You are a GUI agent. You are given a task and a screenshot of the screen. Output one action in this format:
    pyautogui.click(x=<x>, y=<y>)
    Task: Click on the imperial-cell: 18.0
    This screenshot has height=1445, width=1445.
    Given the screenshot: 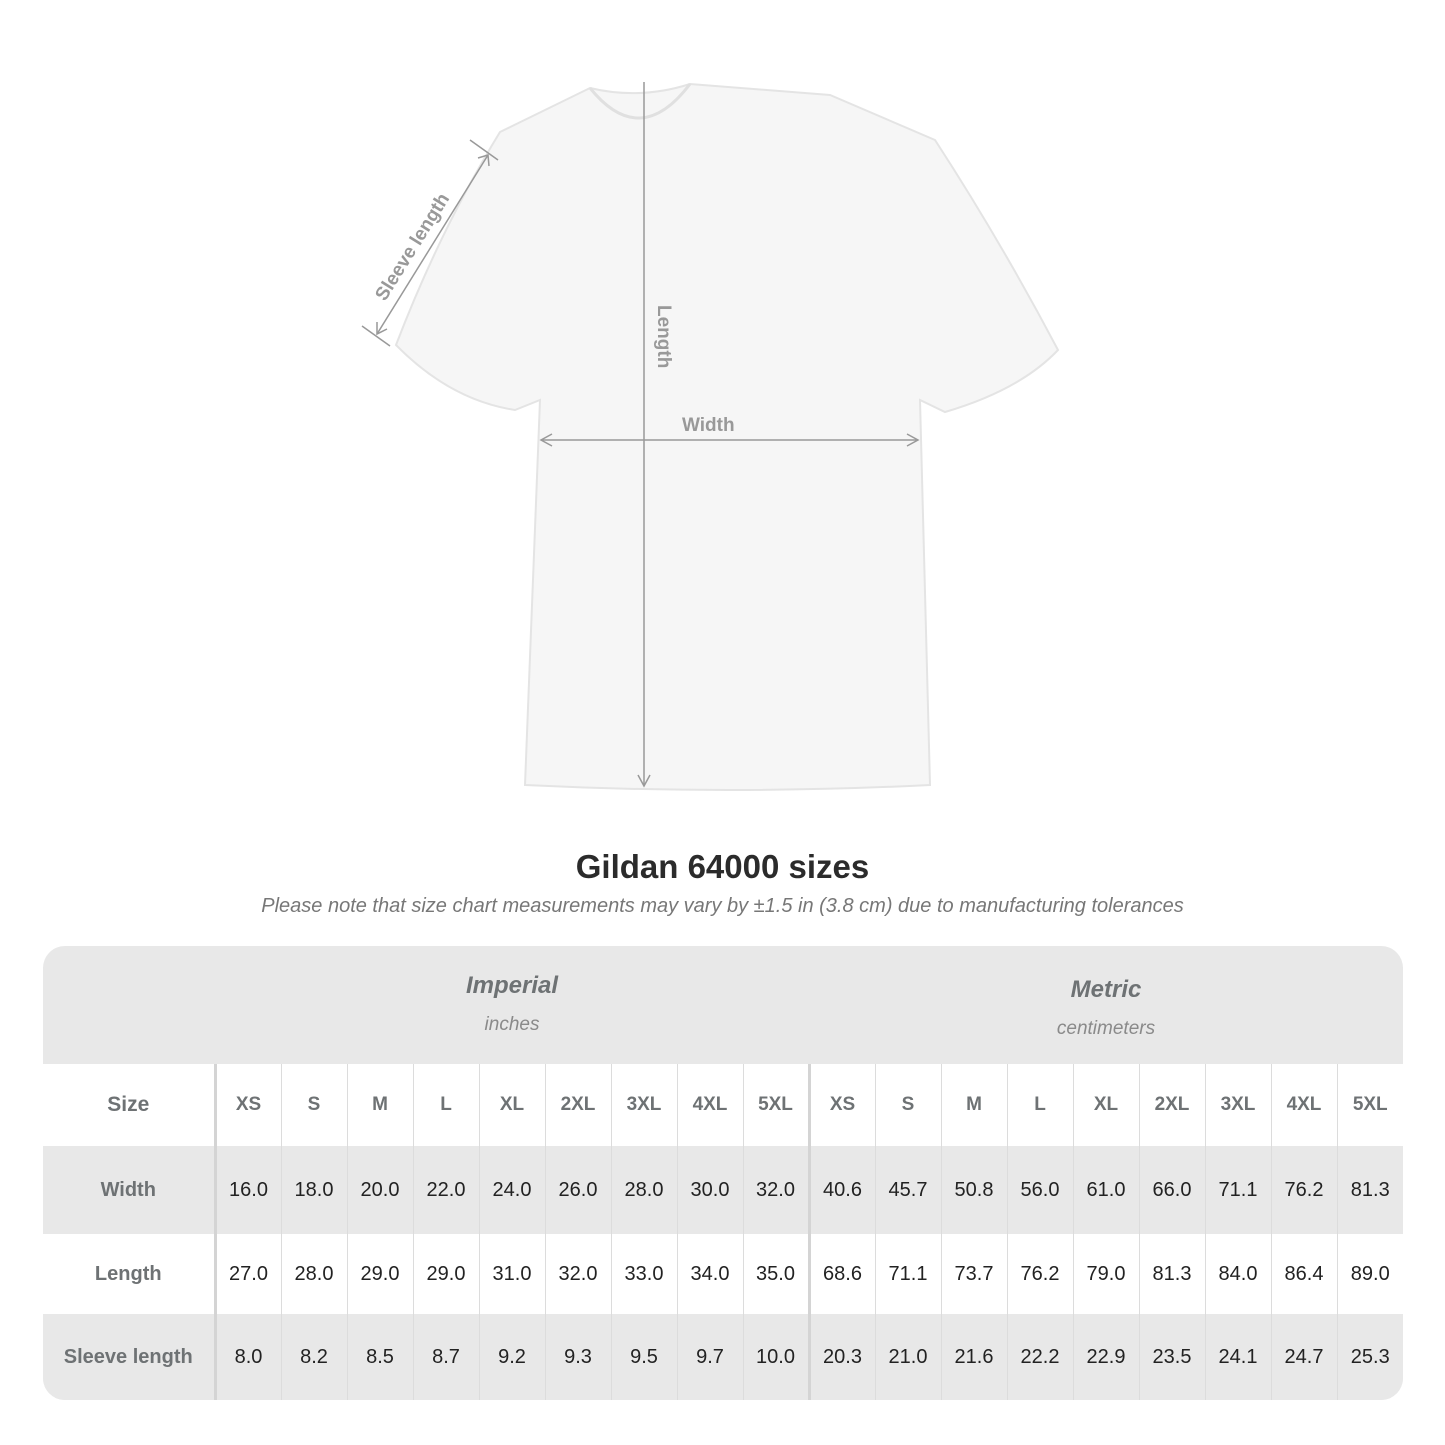 What is the action you would take?
    pyautogui.click(x=313, y=1190)
    